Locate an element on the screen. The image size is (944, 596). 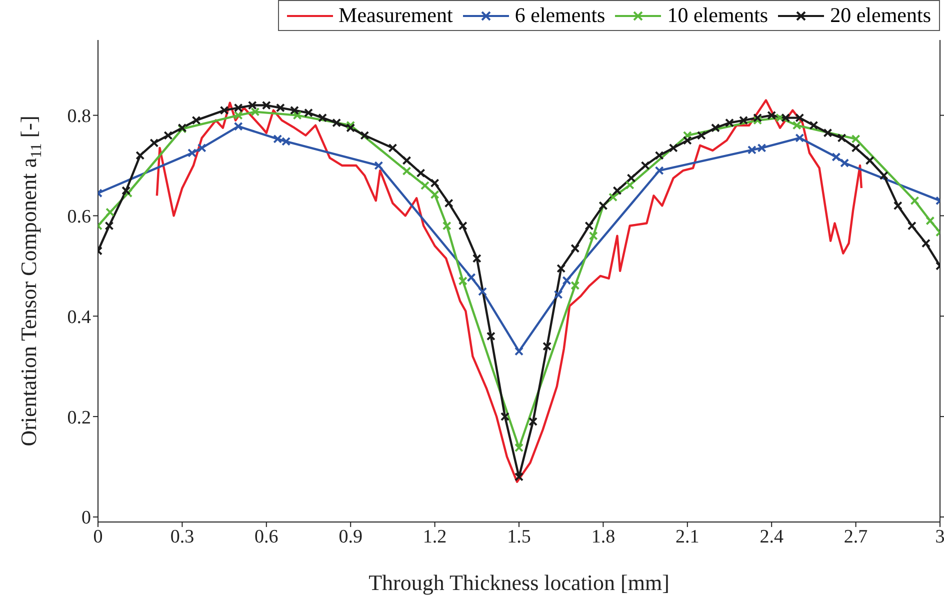
x-tick-label: 2.7 is located at coordinates (856, 537).